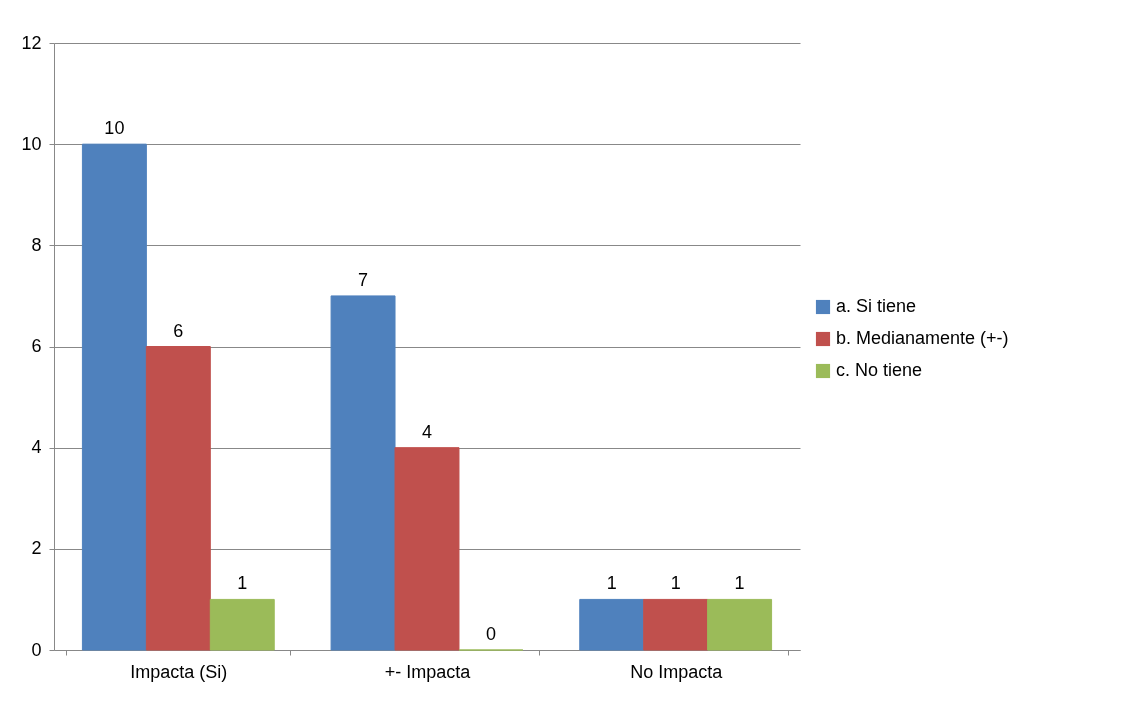 The width and height of the screenshot is (1131, 706). Describe the element at coordinates (879, 370) in the screenshot. I see `legend-label: c. No tiene` at that location.